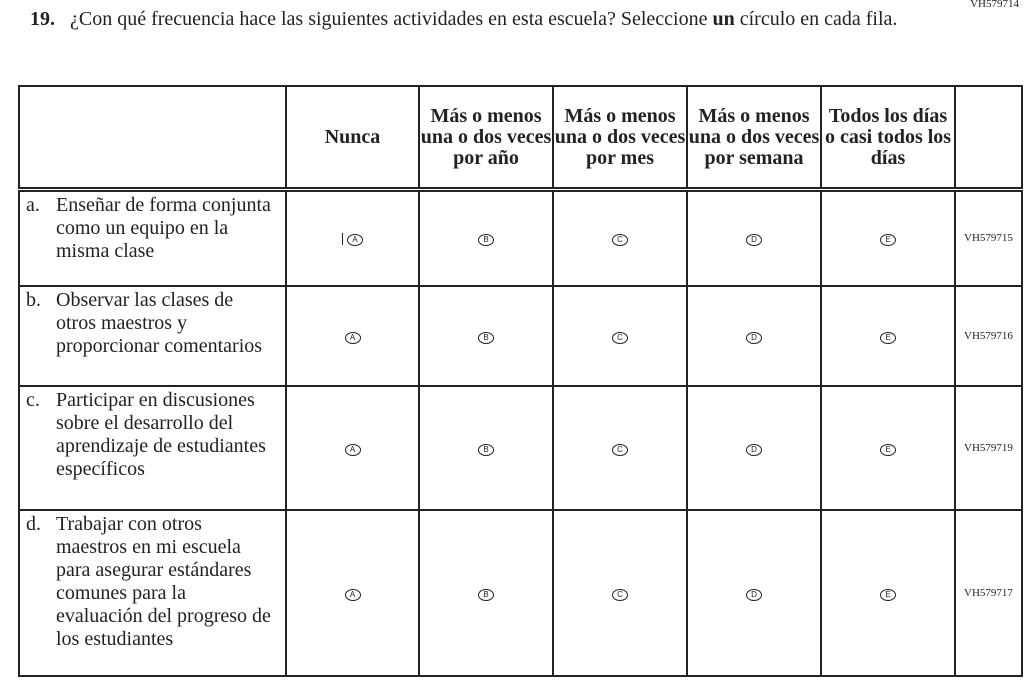  I want to click on row-letter: d., so click(33, 523).